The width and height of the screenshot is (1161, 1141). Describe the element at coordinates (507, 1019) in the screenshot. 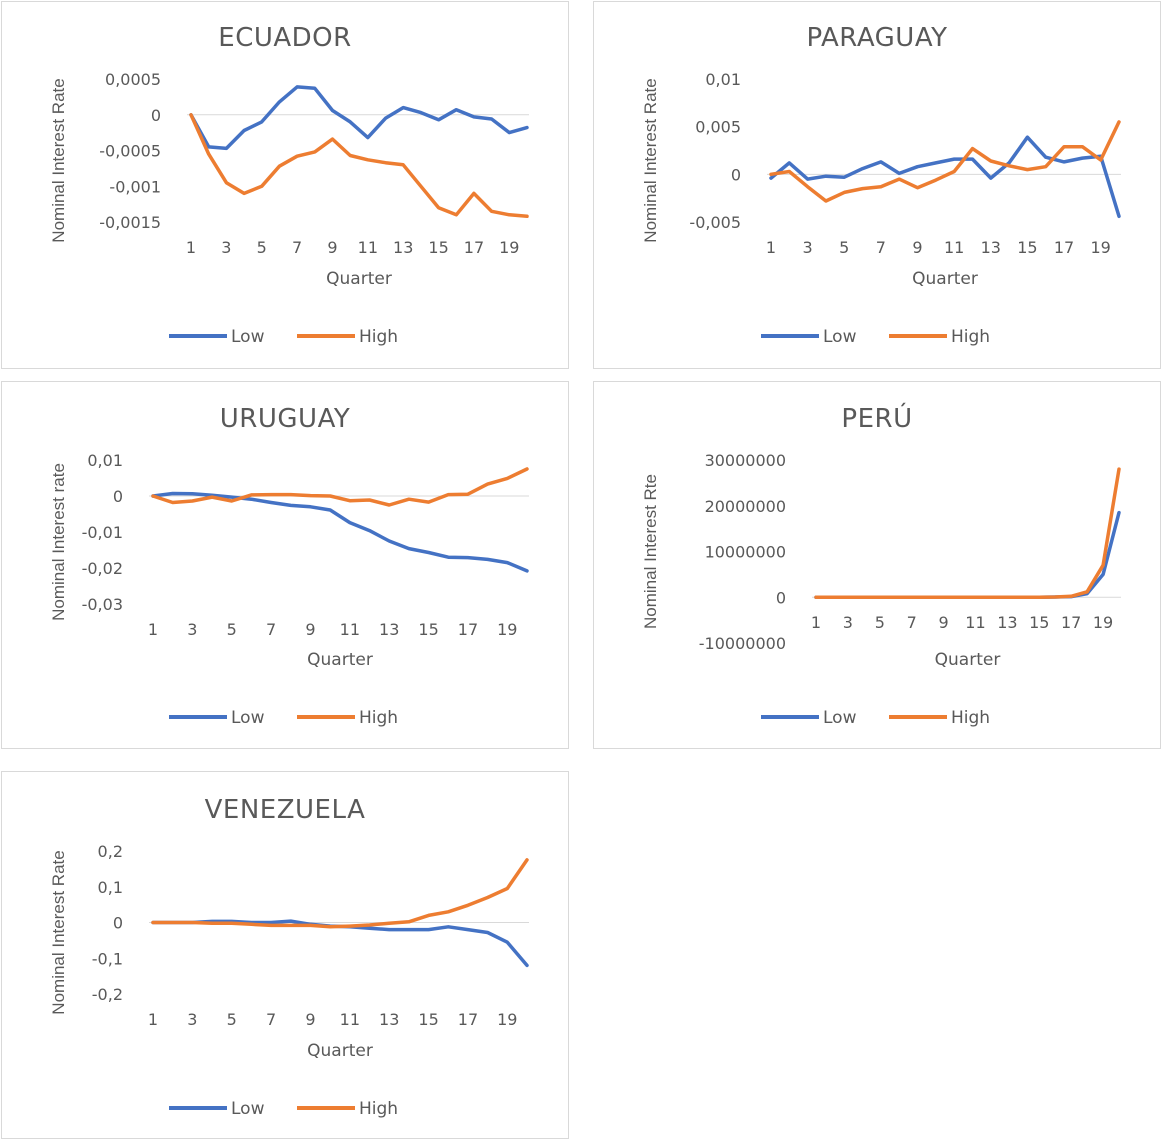

I see `venezuela-x-tick-label: 19` at that location.